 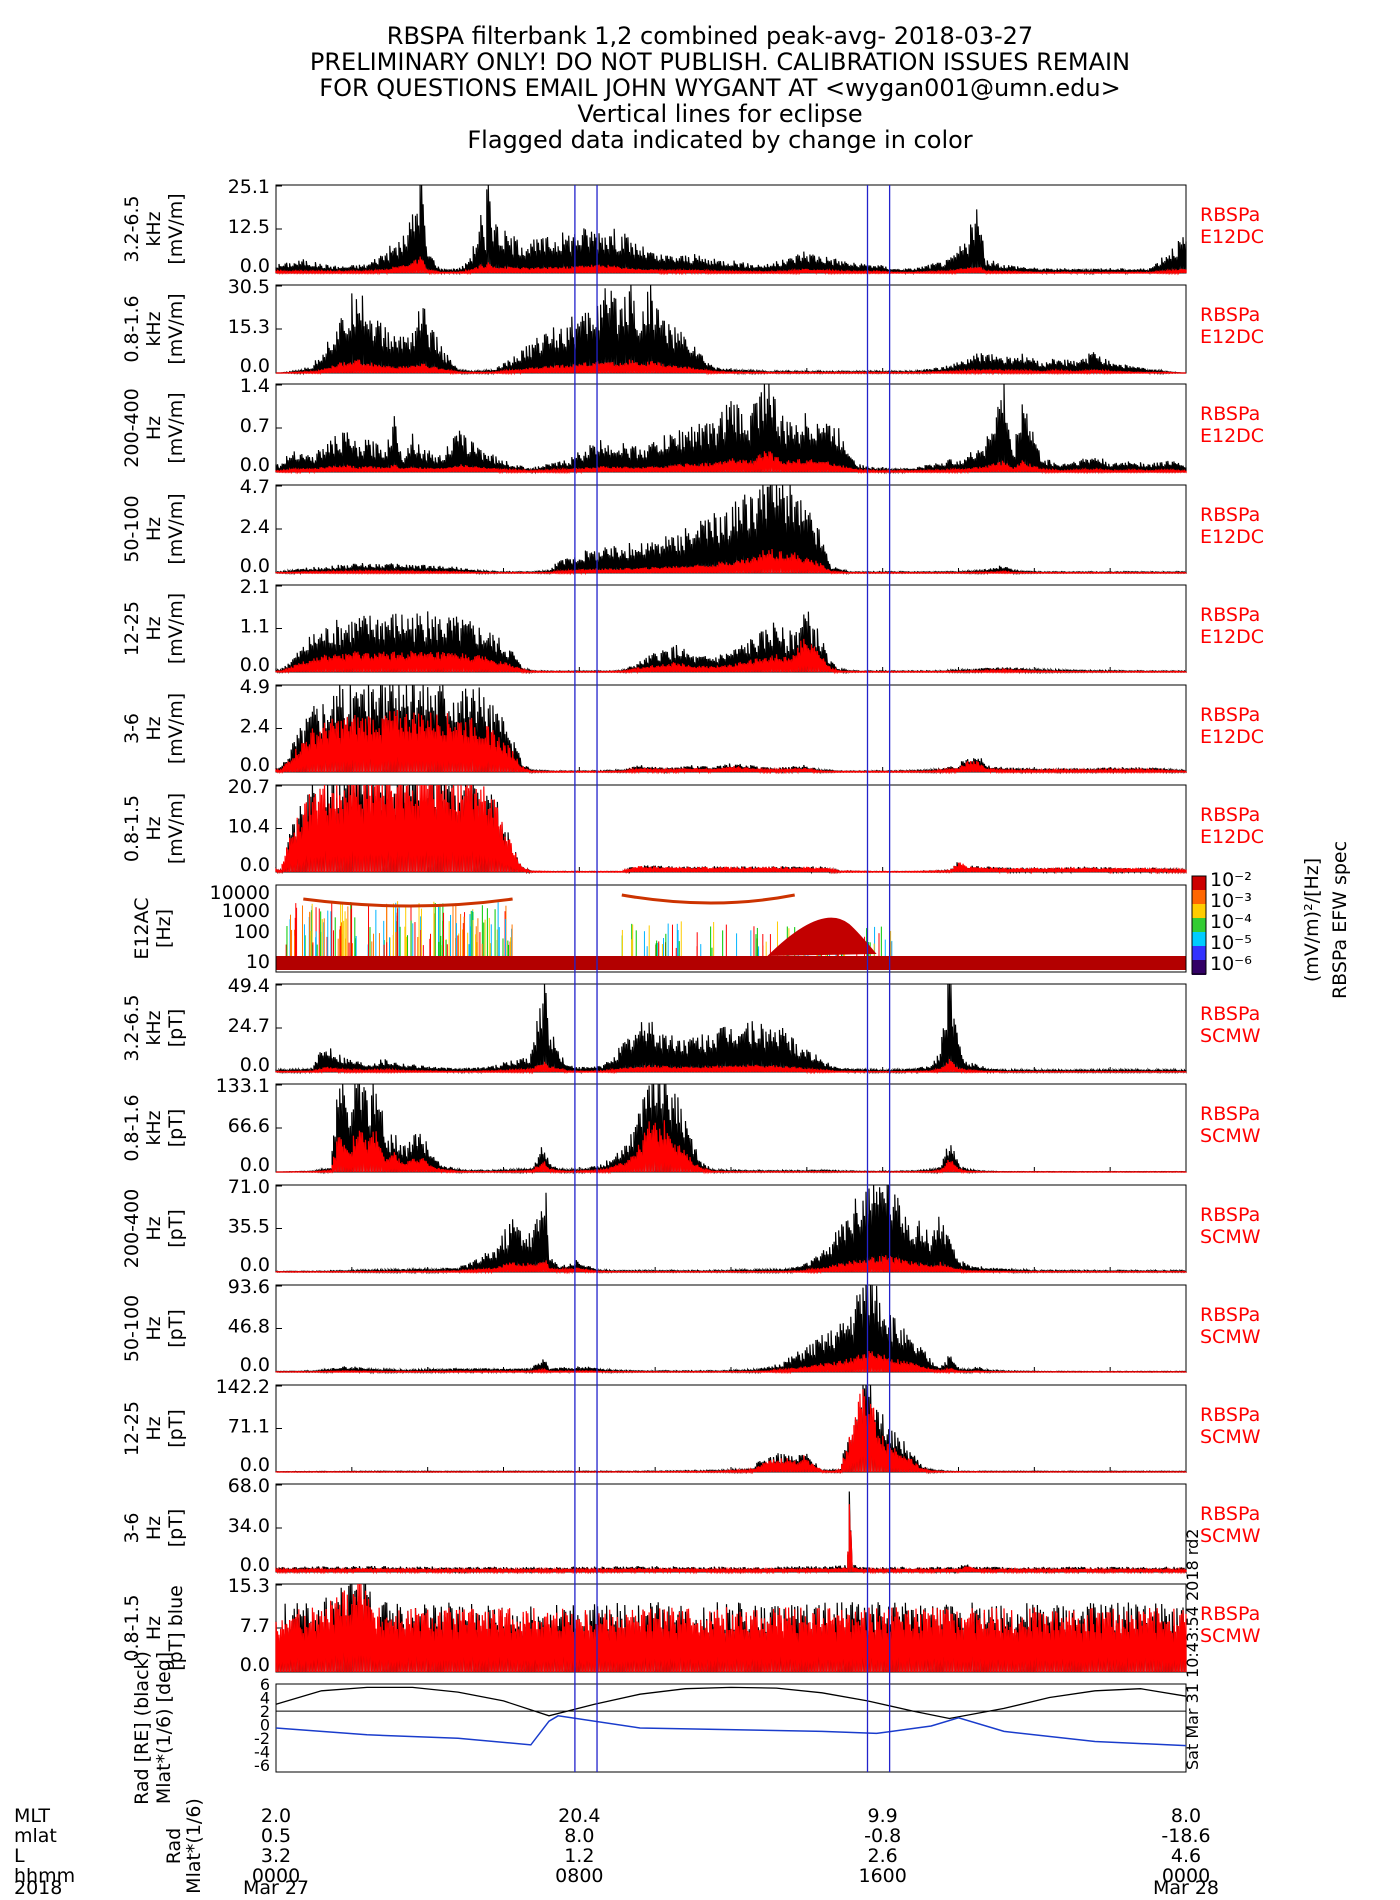 I want to click on panel-p12-avg-series, so click(x=731, y=1362).